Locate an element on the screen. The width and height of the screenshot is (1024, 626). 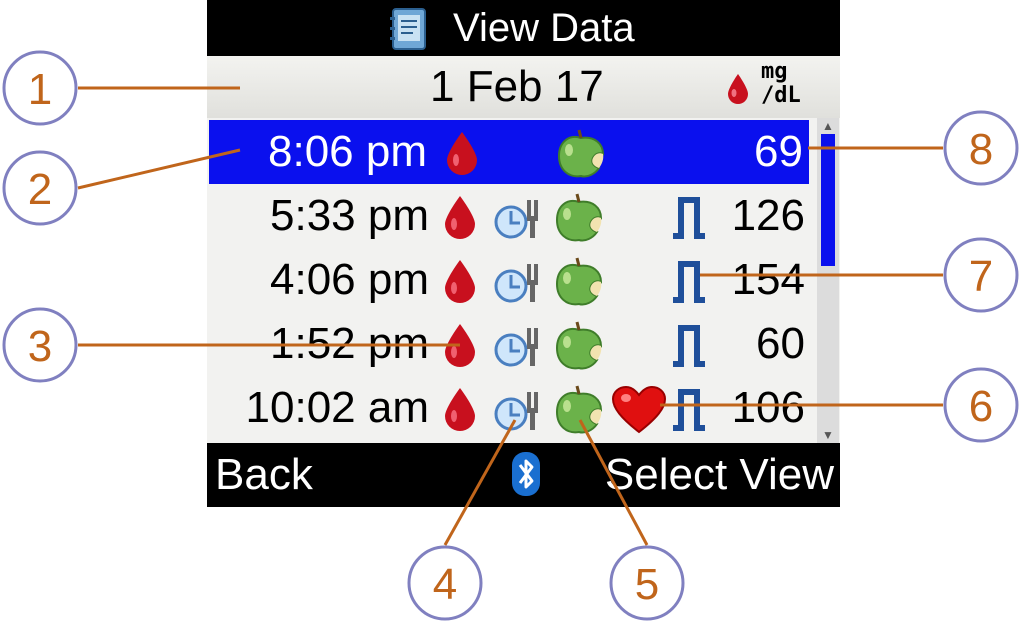
reading-time: 10:02 am is located at coordinates (337, 407).